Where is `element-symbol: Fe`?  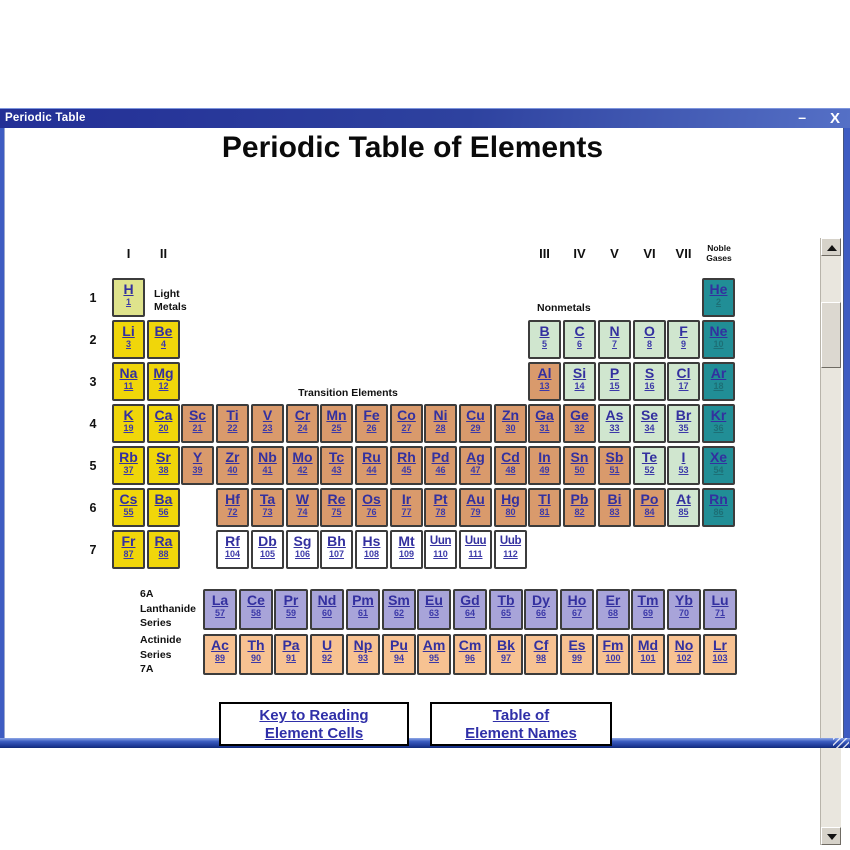
element-symbol: Fe is located at coordinates (371, 415).